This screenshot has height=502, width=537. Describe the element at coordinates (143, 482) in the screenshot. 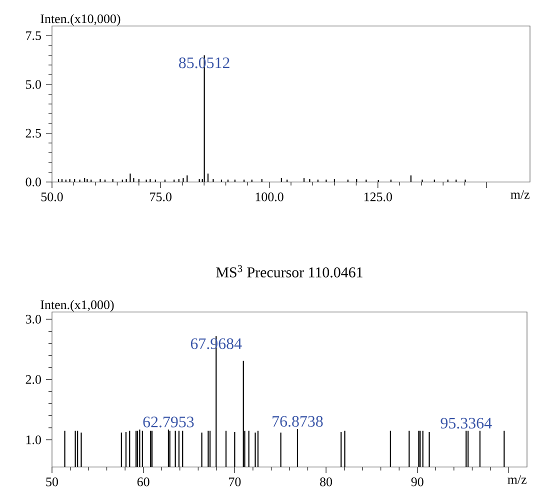

I see `x-tick-label: 60` at that location.